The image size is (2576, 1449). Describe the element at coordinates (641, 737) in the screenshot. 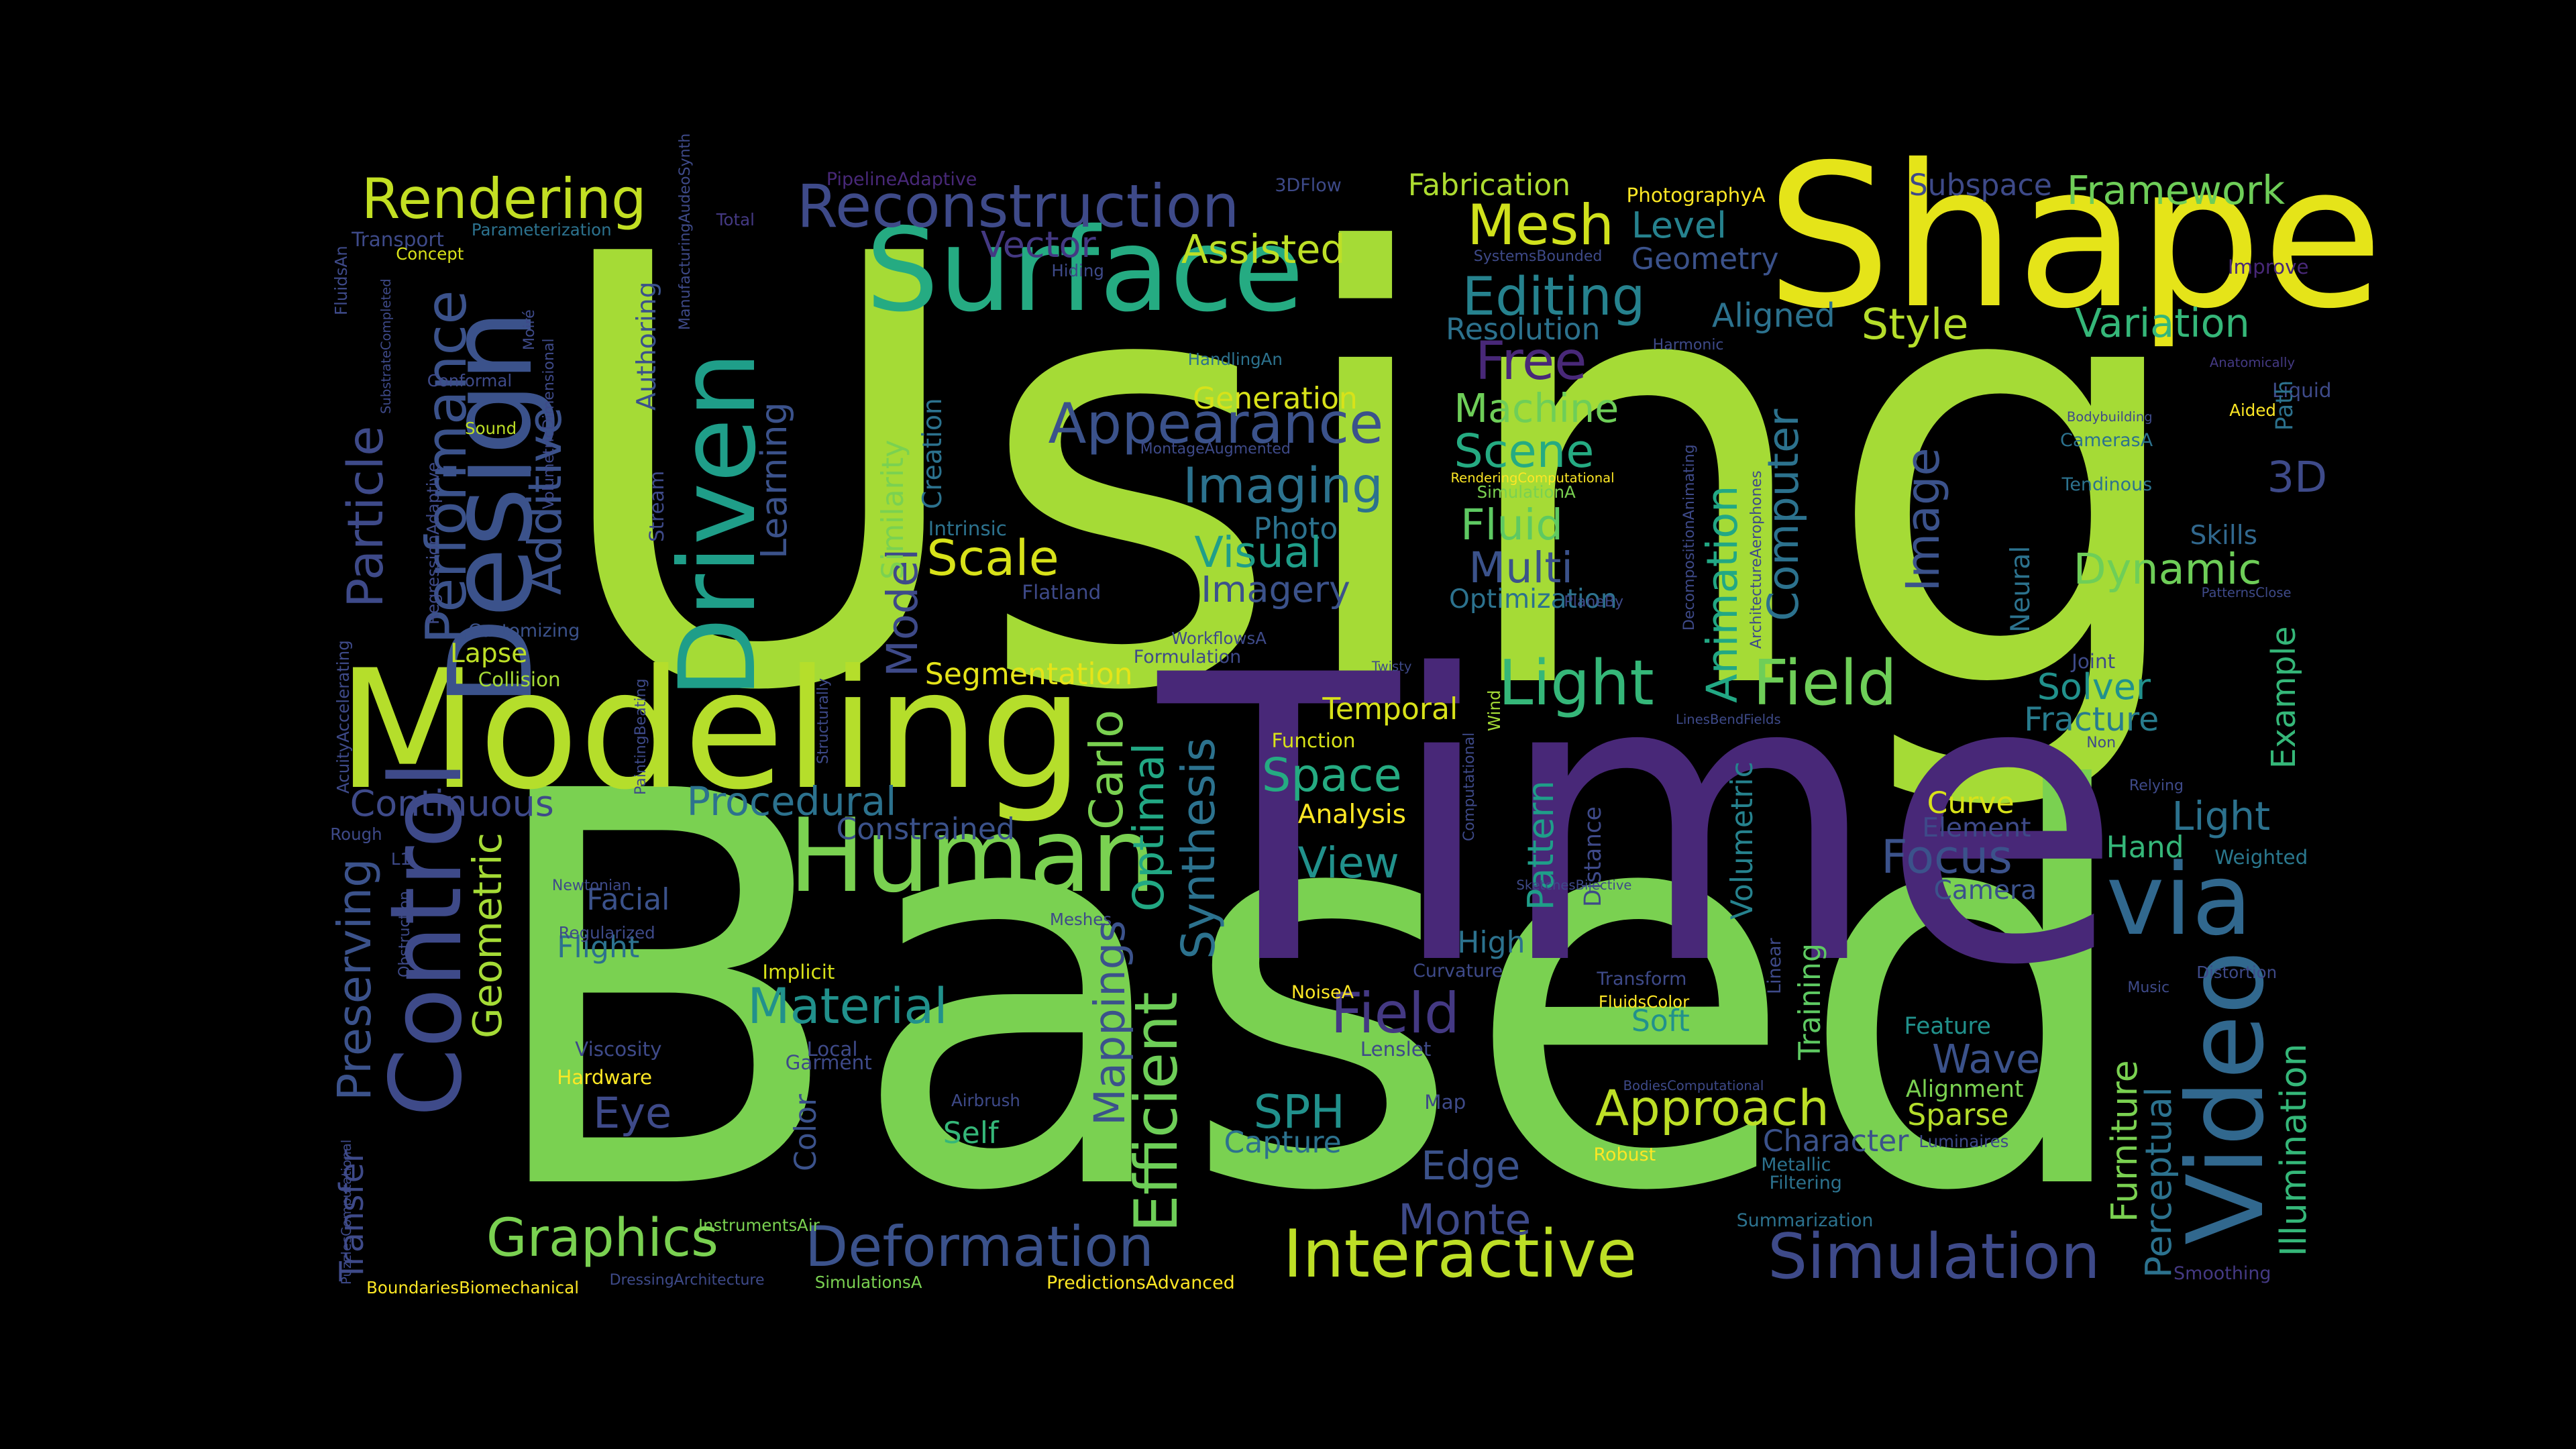

I see `word-199: PaintingBeating` at that location.